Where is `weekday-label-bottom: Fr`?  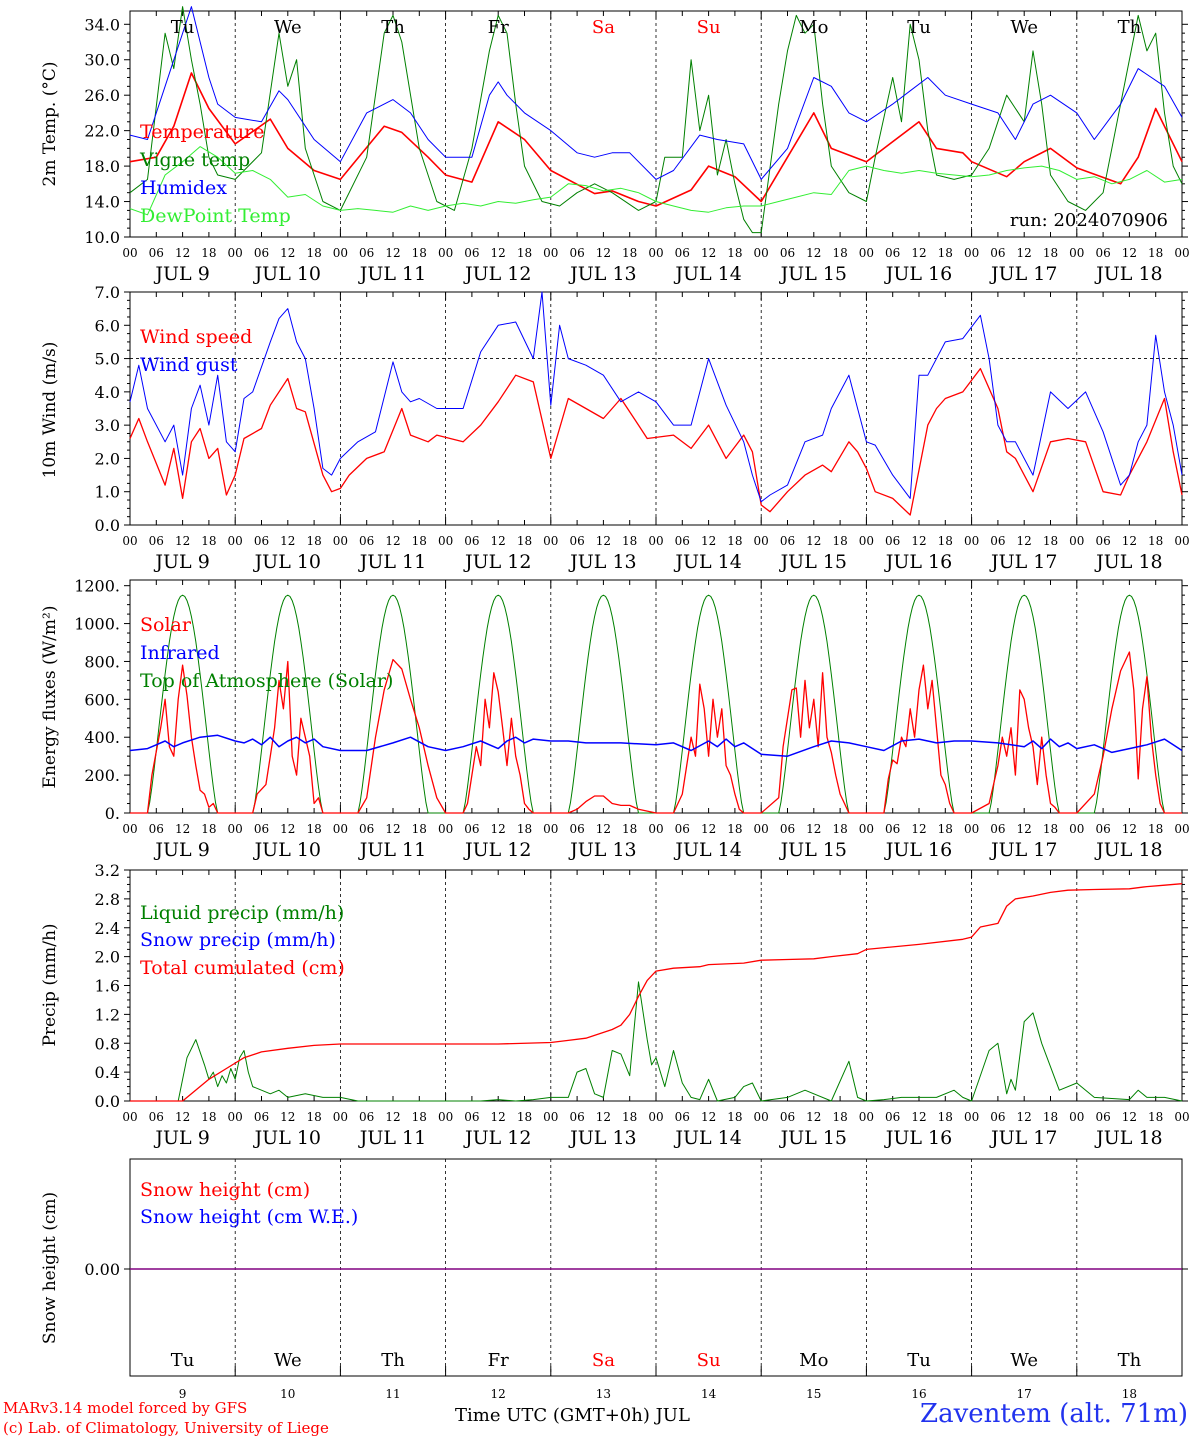
weekday-label-bottom: Fr is located at coordinates (498, 1360).